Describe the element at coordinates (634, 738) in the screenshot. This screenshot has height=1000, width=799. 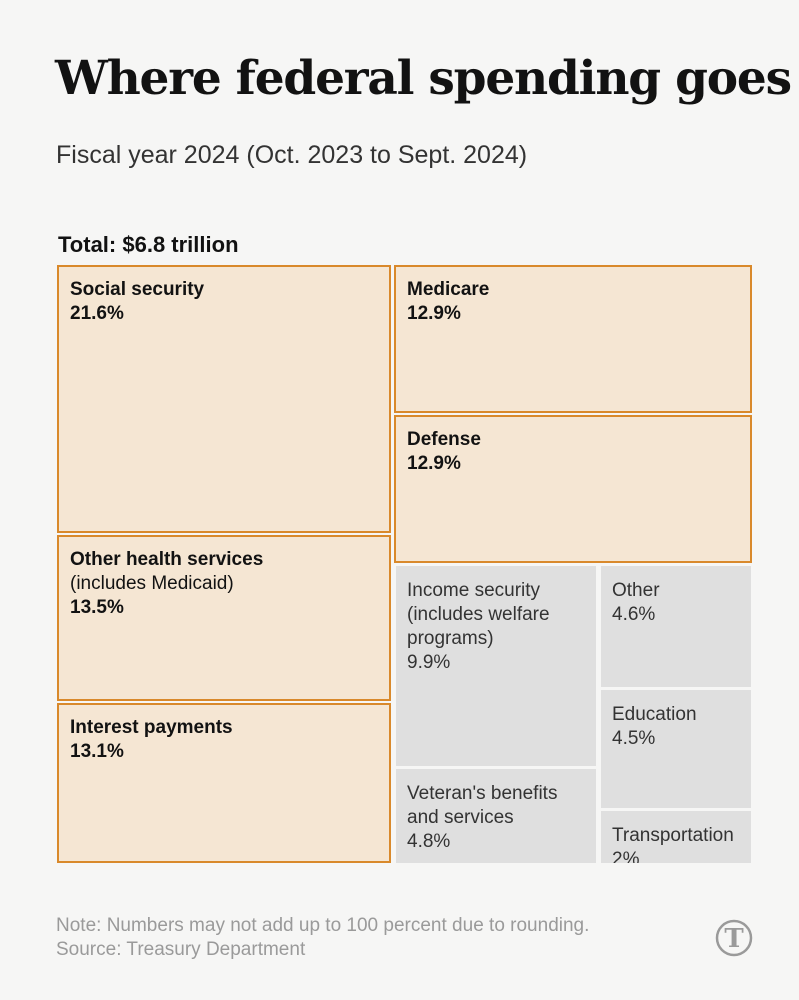
I see `cell-value: 4.5%` at that location.